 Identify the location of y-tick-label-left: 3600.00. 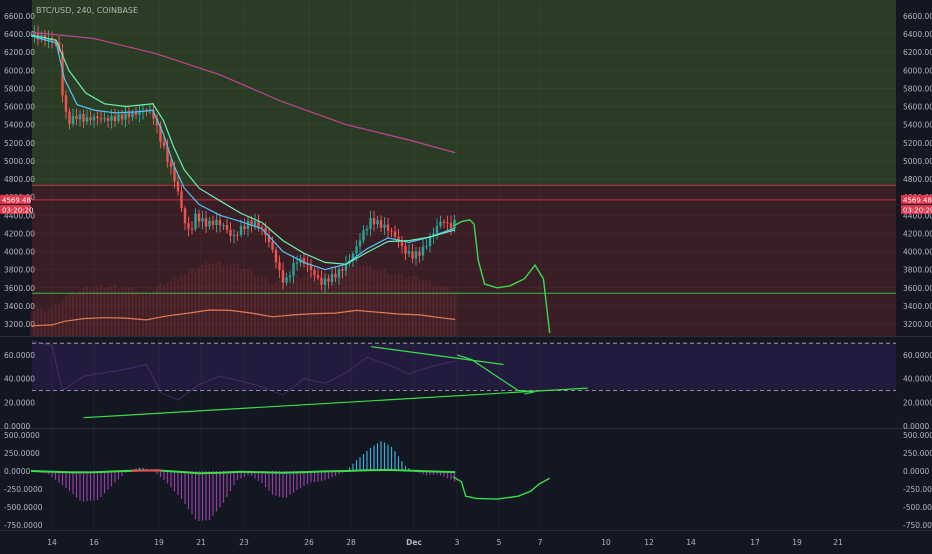
(19, 288).